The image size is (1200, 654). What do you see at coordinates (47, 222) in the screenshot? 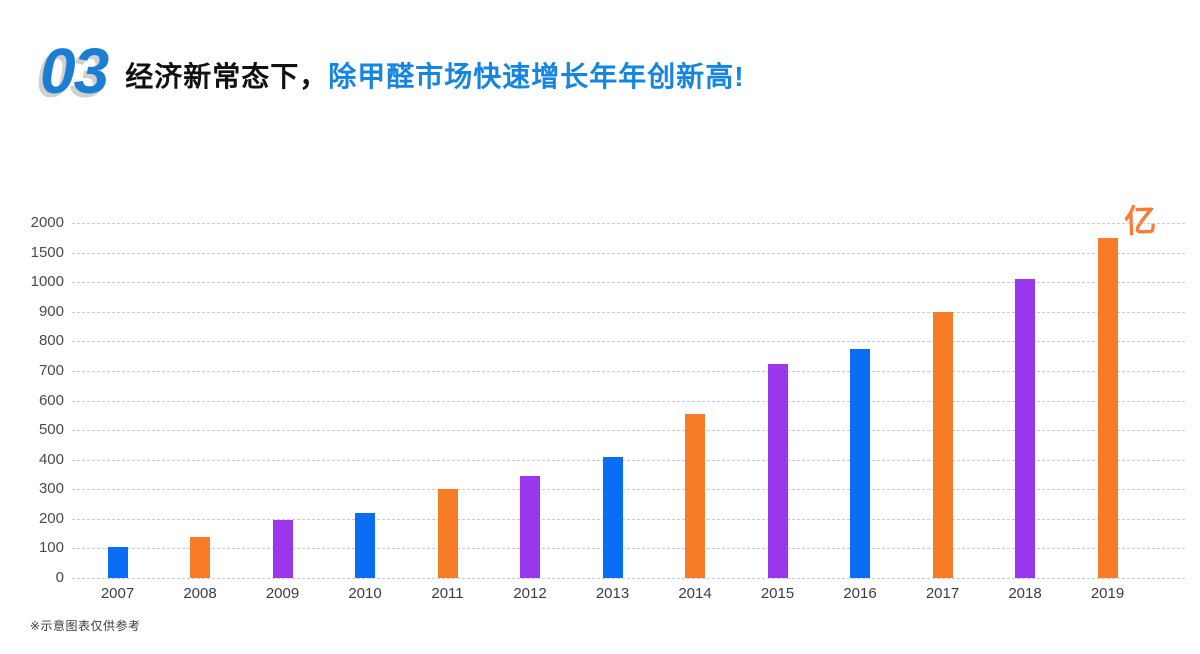
I see `y-axis-tick-label: 2000` at bounding box center [47, 222].